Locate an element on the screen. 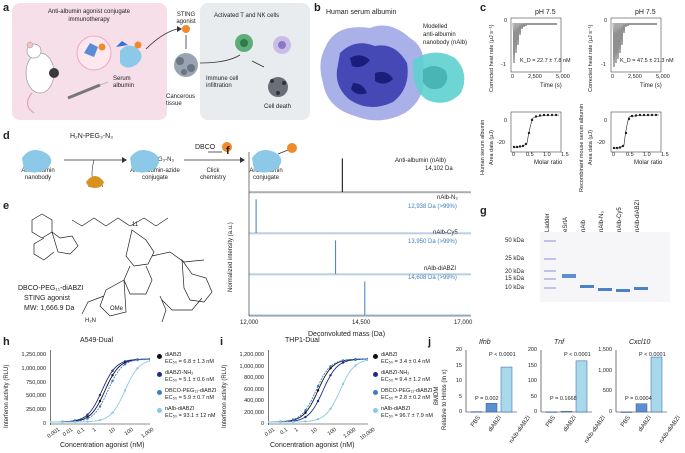  band-nalb-diabzi is located at coordinates (641, 288).